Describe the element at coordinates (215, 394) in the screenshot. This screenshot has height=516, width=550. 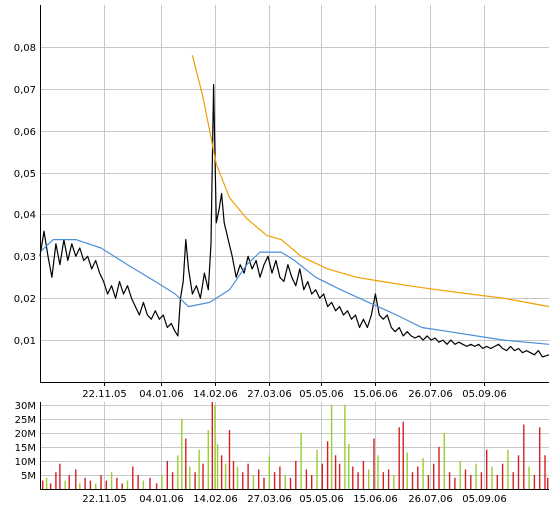
I see `price-x-tick-label: 14.02.06` at that location.